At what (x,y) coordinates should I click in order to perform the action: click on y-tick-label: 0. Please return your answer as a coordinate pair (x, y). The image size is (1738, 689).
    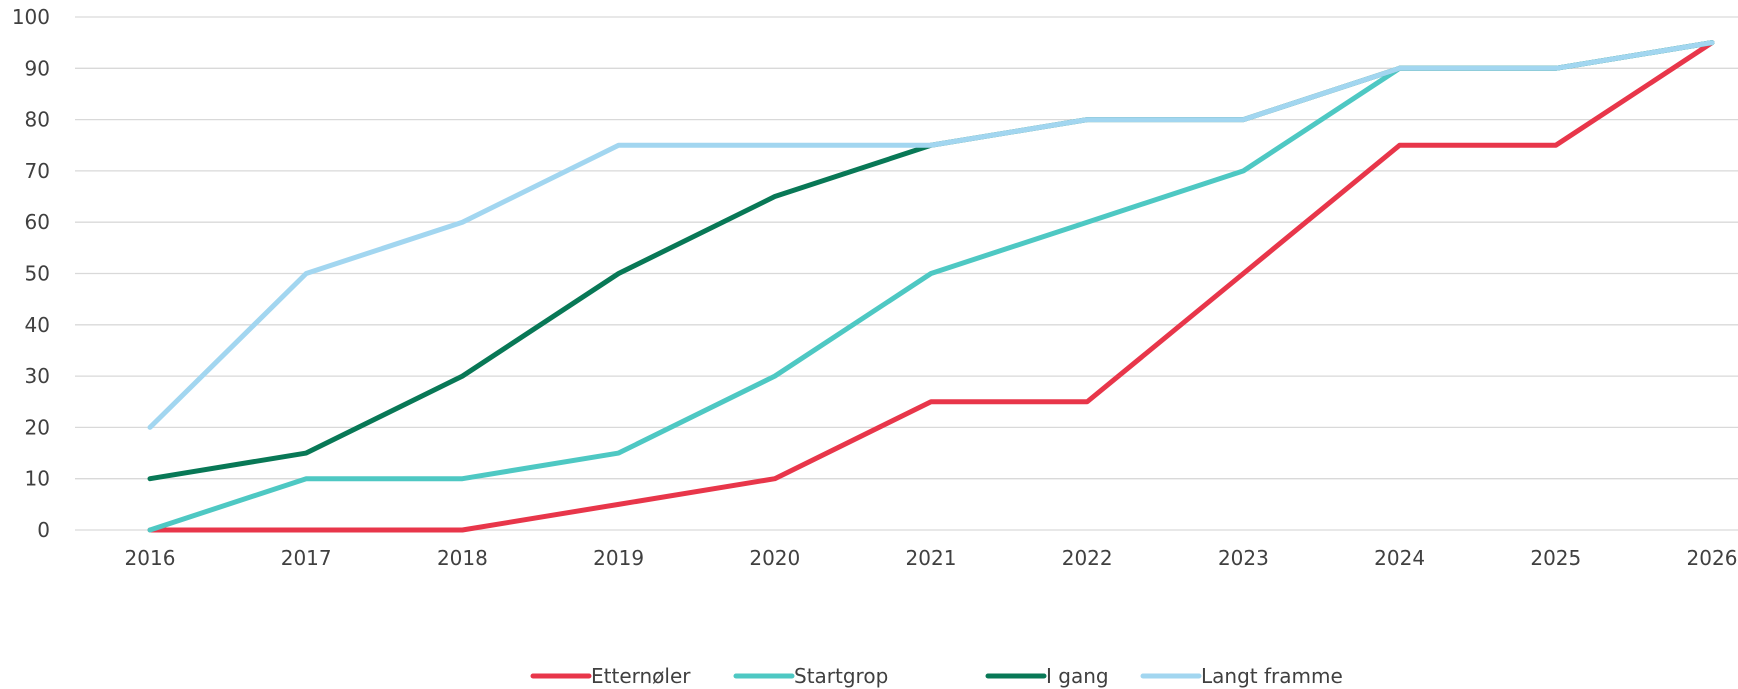
    Looking at the image, I should click on (43, 530).